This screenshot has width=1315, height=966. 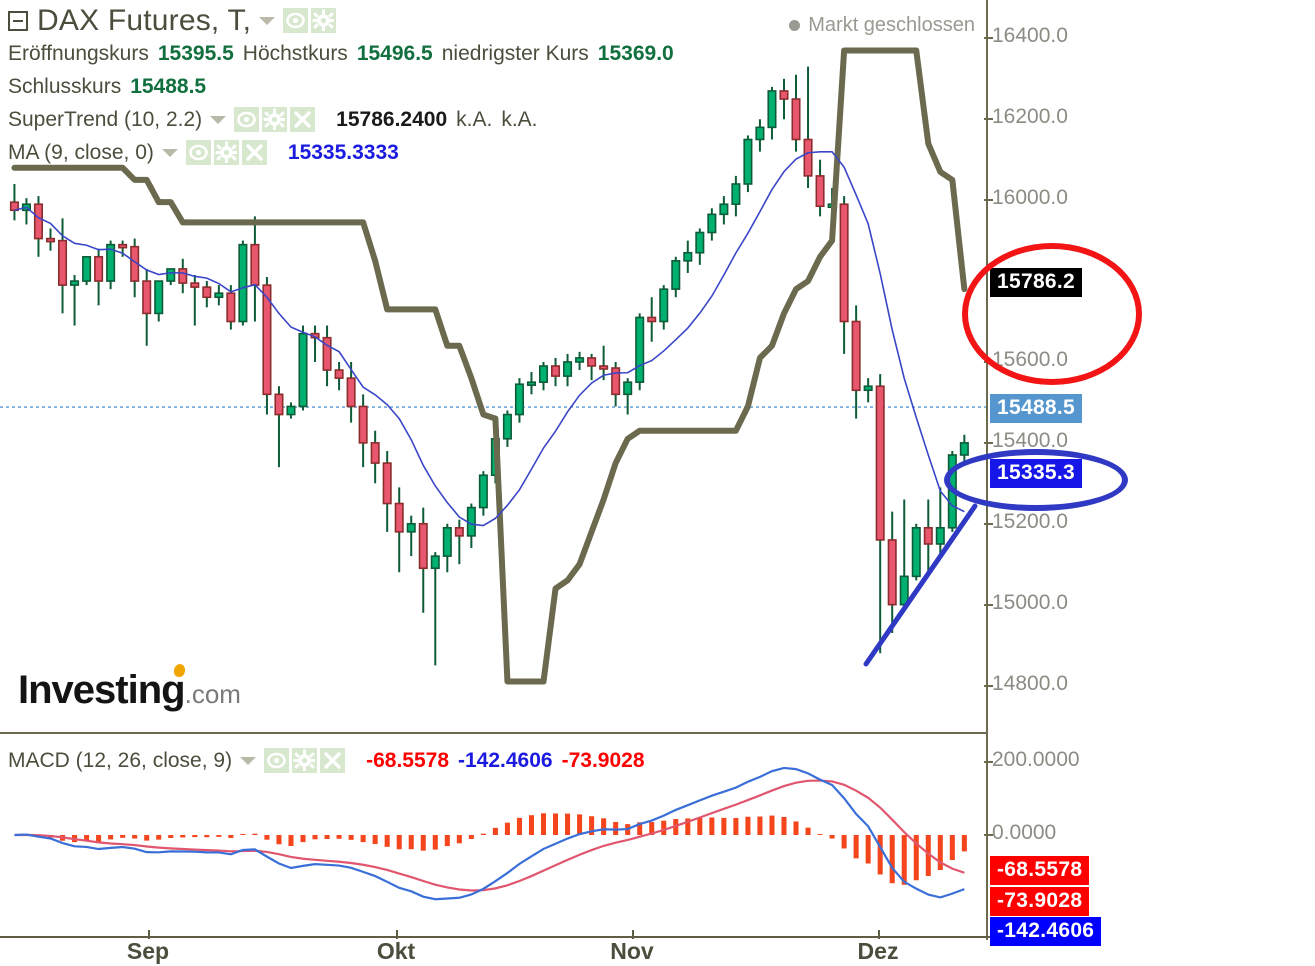 I want to click on low-value: 15369.0, so click(x=635, y=53).